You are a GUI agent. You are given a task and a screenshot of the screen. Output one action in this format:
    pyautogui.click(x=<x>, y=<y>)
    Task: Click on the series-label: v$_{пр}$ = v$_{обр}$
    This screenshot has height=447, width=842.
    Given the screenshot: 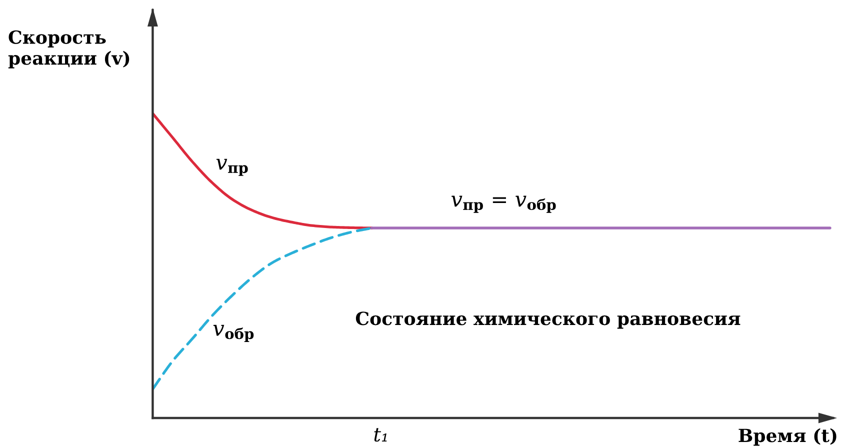 What is the action you would take?
    pyautogui.click(x=504, y=204)
    